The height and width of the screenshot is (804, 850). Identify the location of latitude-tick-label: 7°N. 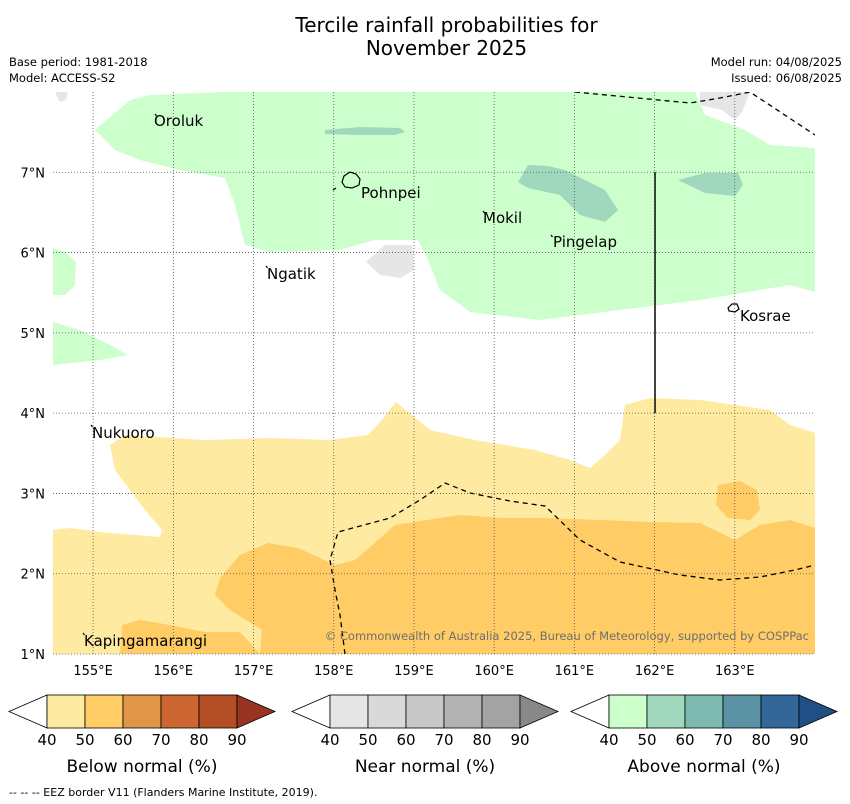
(33, 173).